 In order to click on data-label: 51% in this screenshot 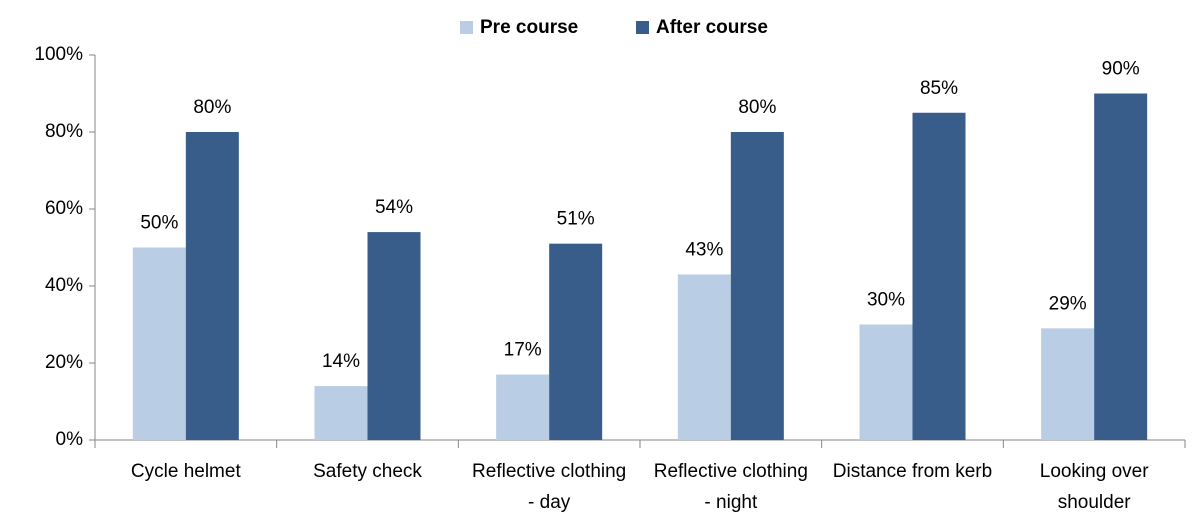, I will do `click(576, 219)`.